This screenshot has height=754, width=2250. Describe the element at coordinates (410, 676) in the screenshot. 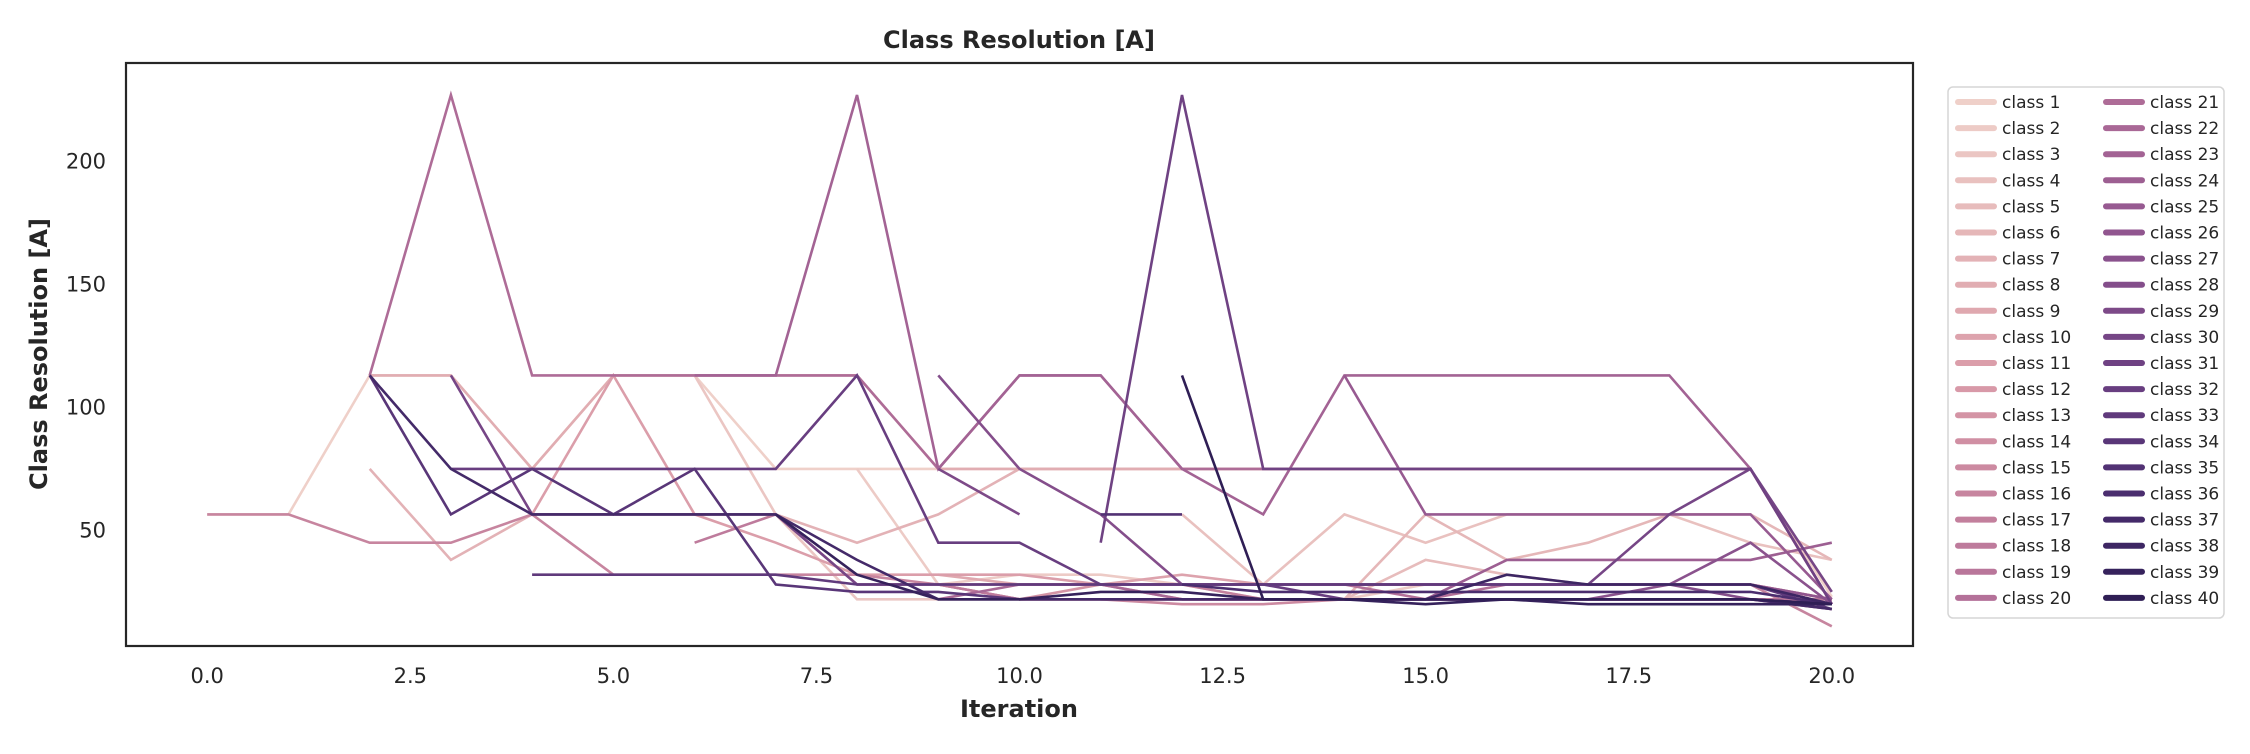

I see `x-tick-label: 2.5` at that location.